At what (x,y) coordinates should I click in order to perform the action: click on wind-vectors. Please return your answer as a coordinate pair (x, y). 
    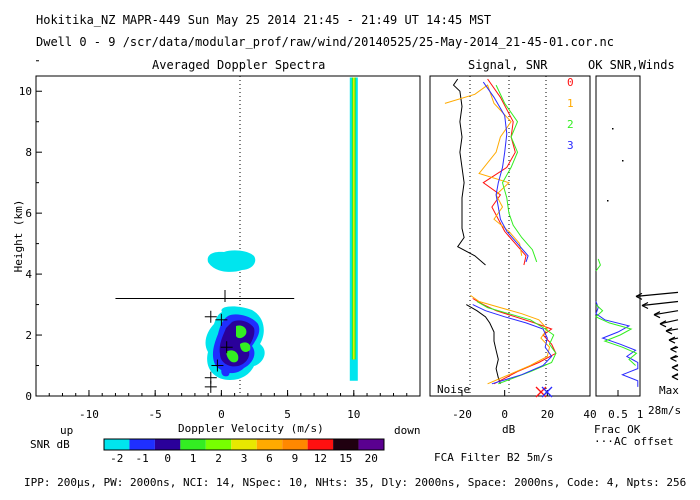
    Looking at the image, I should click on (657, 336).